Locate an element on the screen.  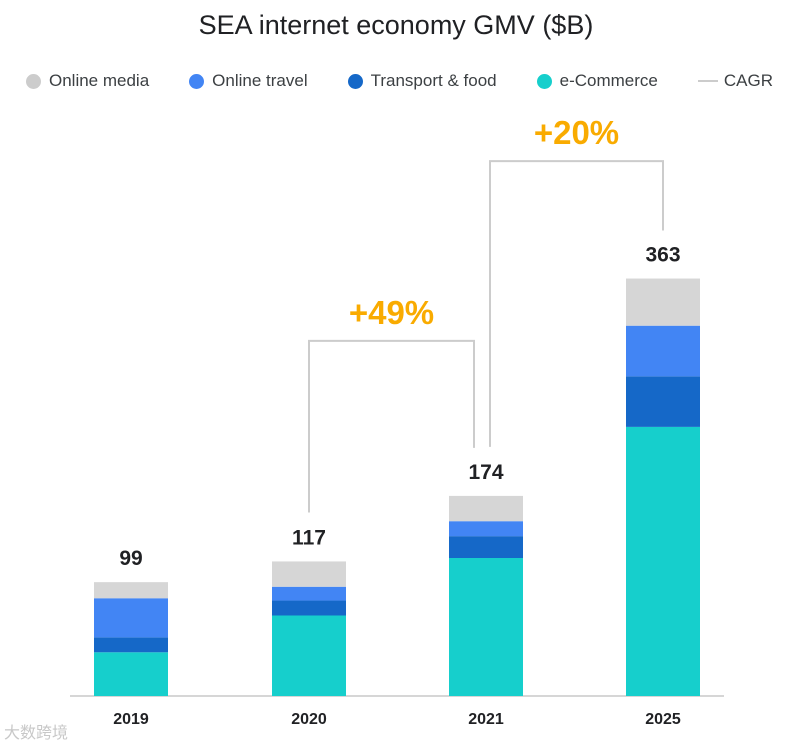
legend-cagr: CAGR is located at coordinates (735, 81).